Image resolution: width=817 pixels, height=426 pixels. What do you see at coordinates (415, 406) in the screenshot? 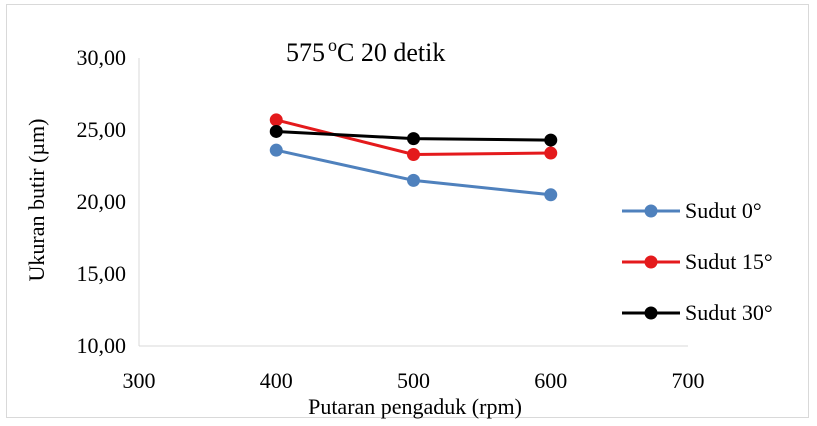
I see `x-axis-title: Putaran pengaduk (rpm)` at bounding box center [415, 406].